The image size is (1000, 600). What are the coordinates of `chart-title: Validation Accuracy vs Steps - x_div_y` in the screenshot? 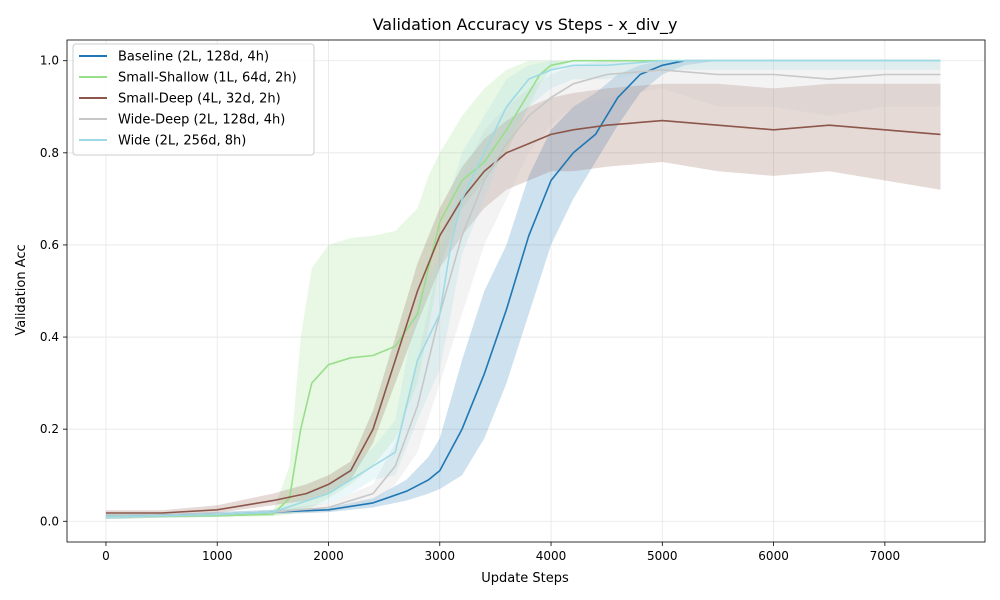 It's located at (525, 25).